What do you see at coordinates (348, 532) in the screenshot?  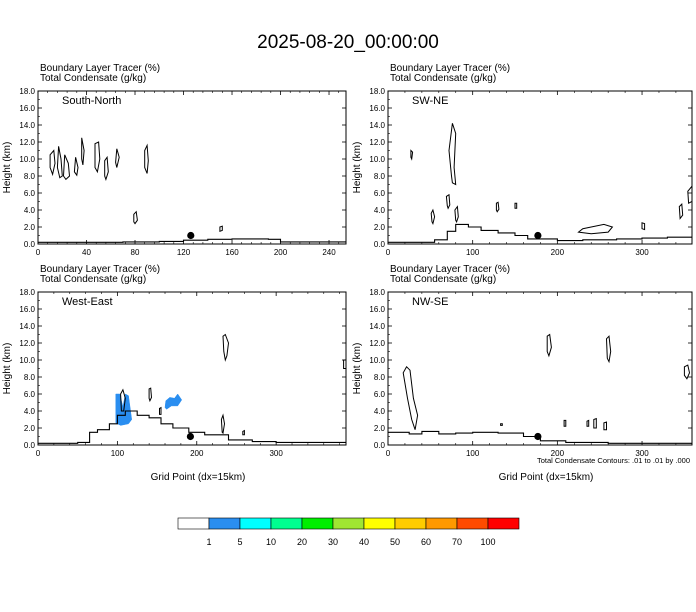 I see `colorbar: 1 5 10 20 30 40 50 60 70 100` at bounding box center [348, 532].